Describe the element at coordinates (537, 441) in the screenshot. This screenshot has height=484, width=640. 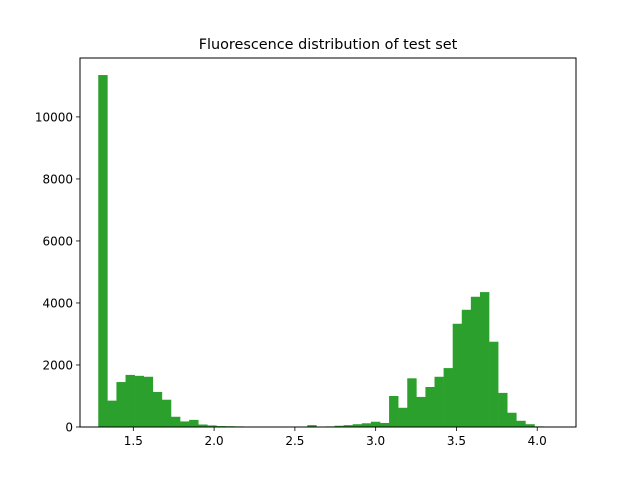
I see `x-tick-label: 4.0` at that location.